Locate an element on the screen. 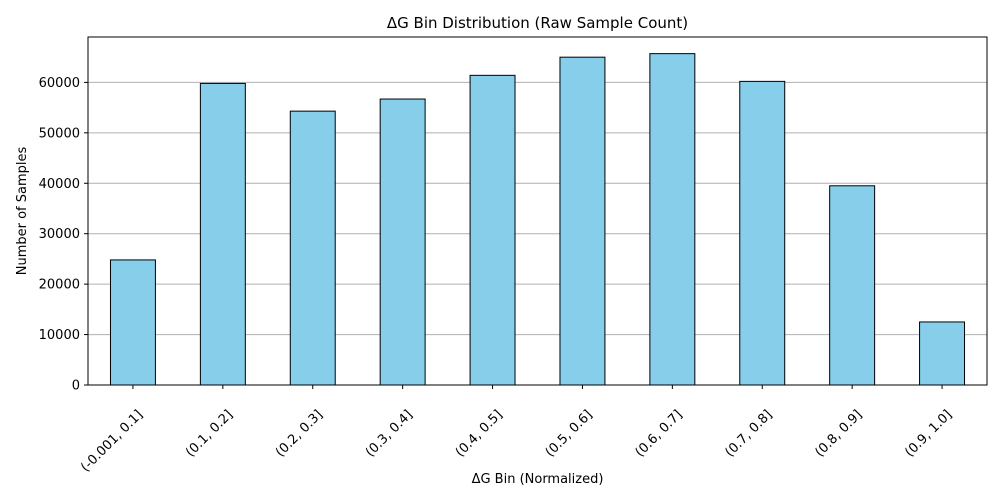  y-tick-label: 60000 is located at coordinates (59, 83).